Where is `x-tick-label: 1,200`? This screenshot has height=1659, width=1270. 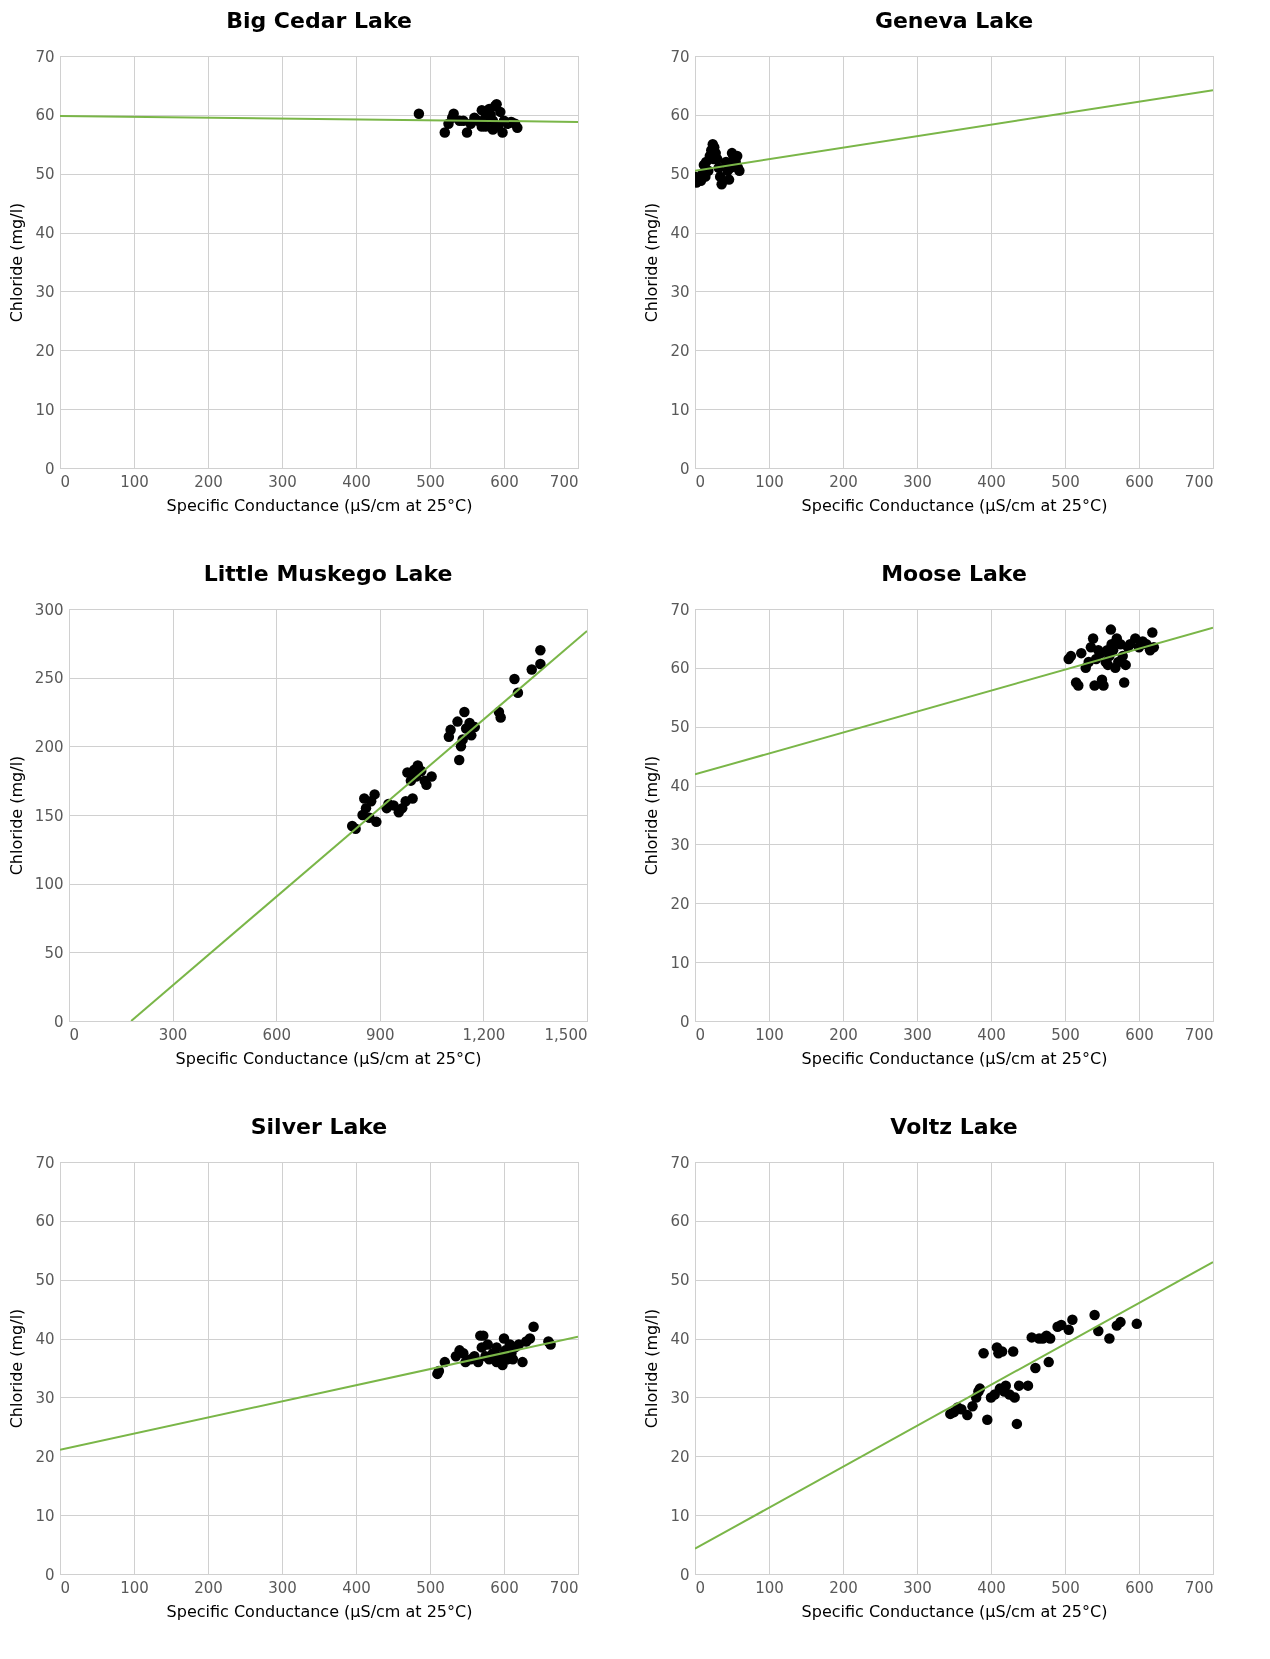
x-tick-label: 1,200 is located at coordinates (484, 1034).